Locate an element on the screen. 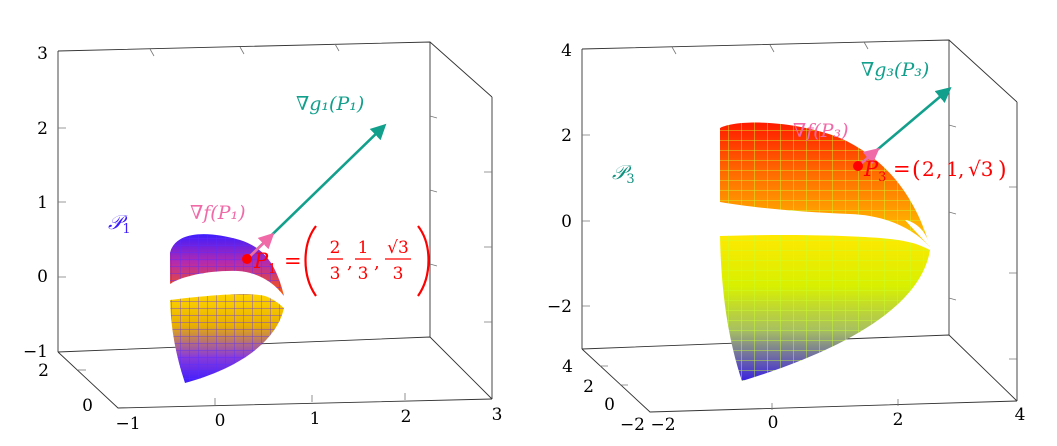 Image resolution: width=1057 pixels, height=446 pixels. left-y-tick-labels: 2 0 is located at coordinates (65, 388).